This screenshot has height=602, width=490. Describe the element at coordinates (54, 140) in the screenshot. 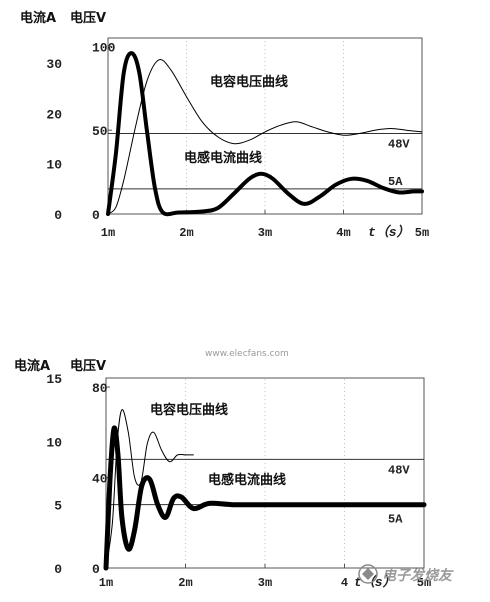

I see `chart-top-current-ticks: 0 10 20 30` at that location.